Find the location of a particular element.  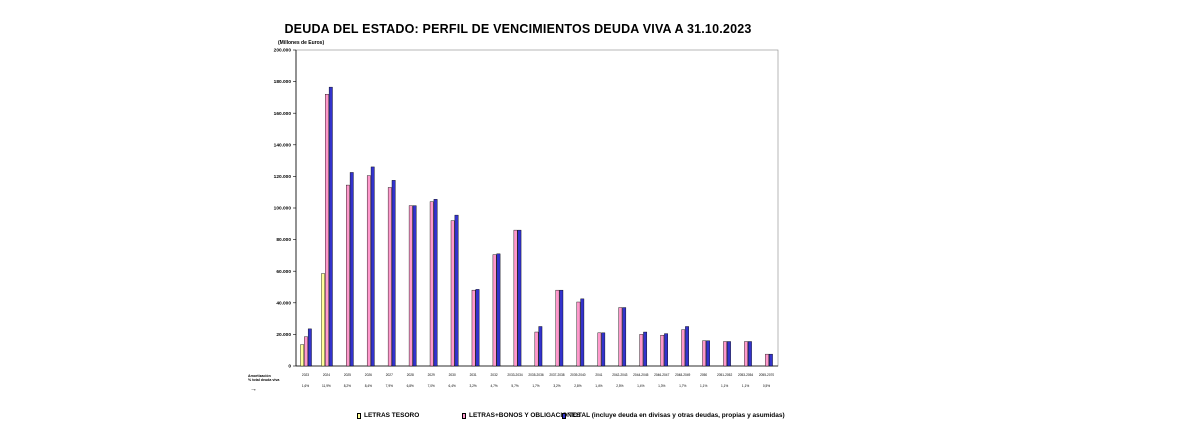

y-tick-label: 140.000 is located at coordinates (283, 145).